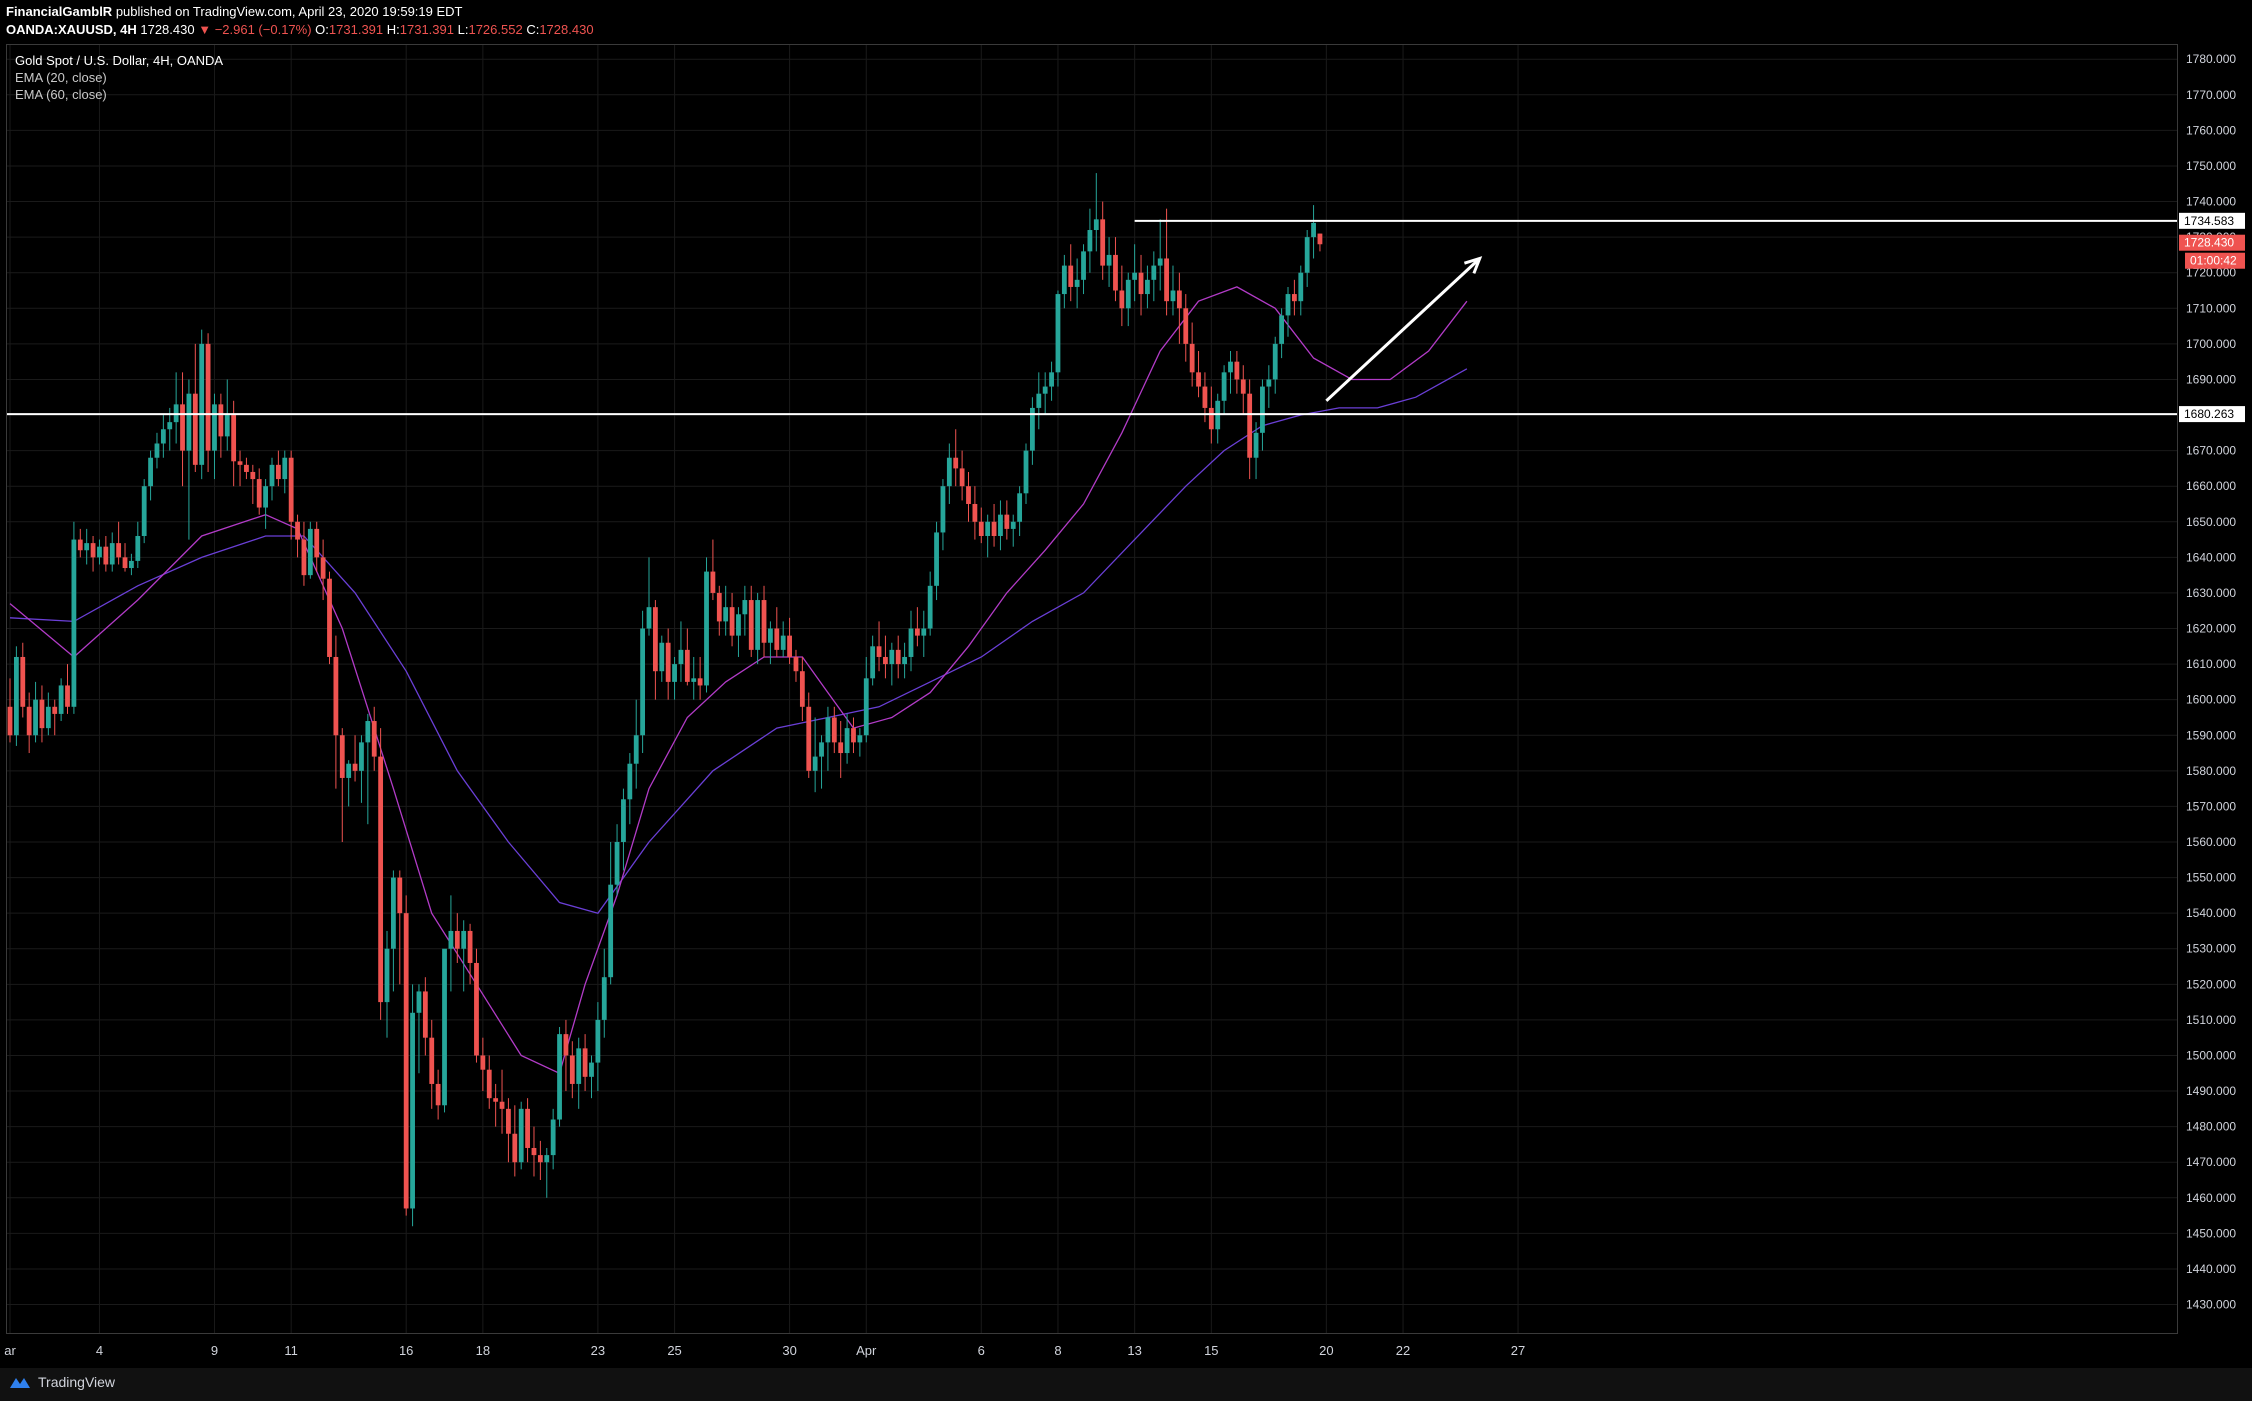  What do you see at coordinates (1403, 1350) in the screenshot?
I see `time-tick-label: 22` at bounding box center [1403, 1350].